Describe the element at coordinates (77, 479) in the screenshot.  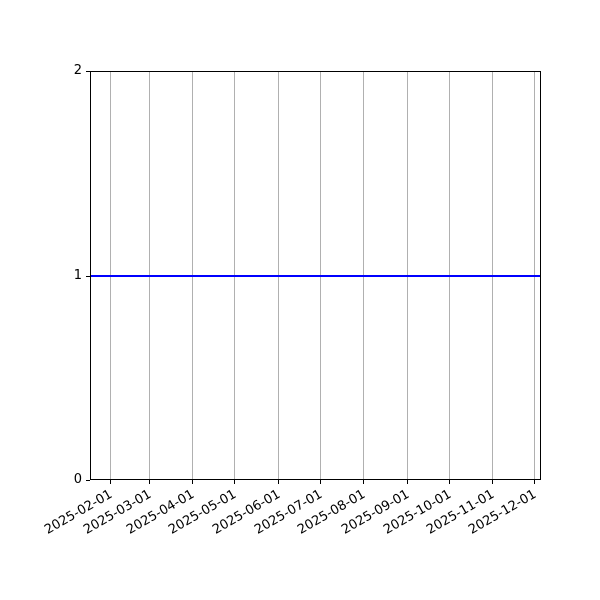
I see `y-tick-label: 0` at that location.